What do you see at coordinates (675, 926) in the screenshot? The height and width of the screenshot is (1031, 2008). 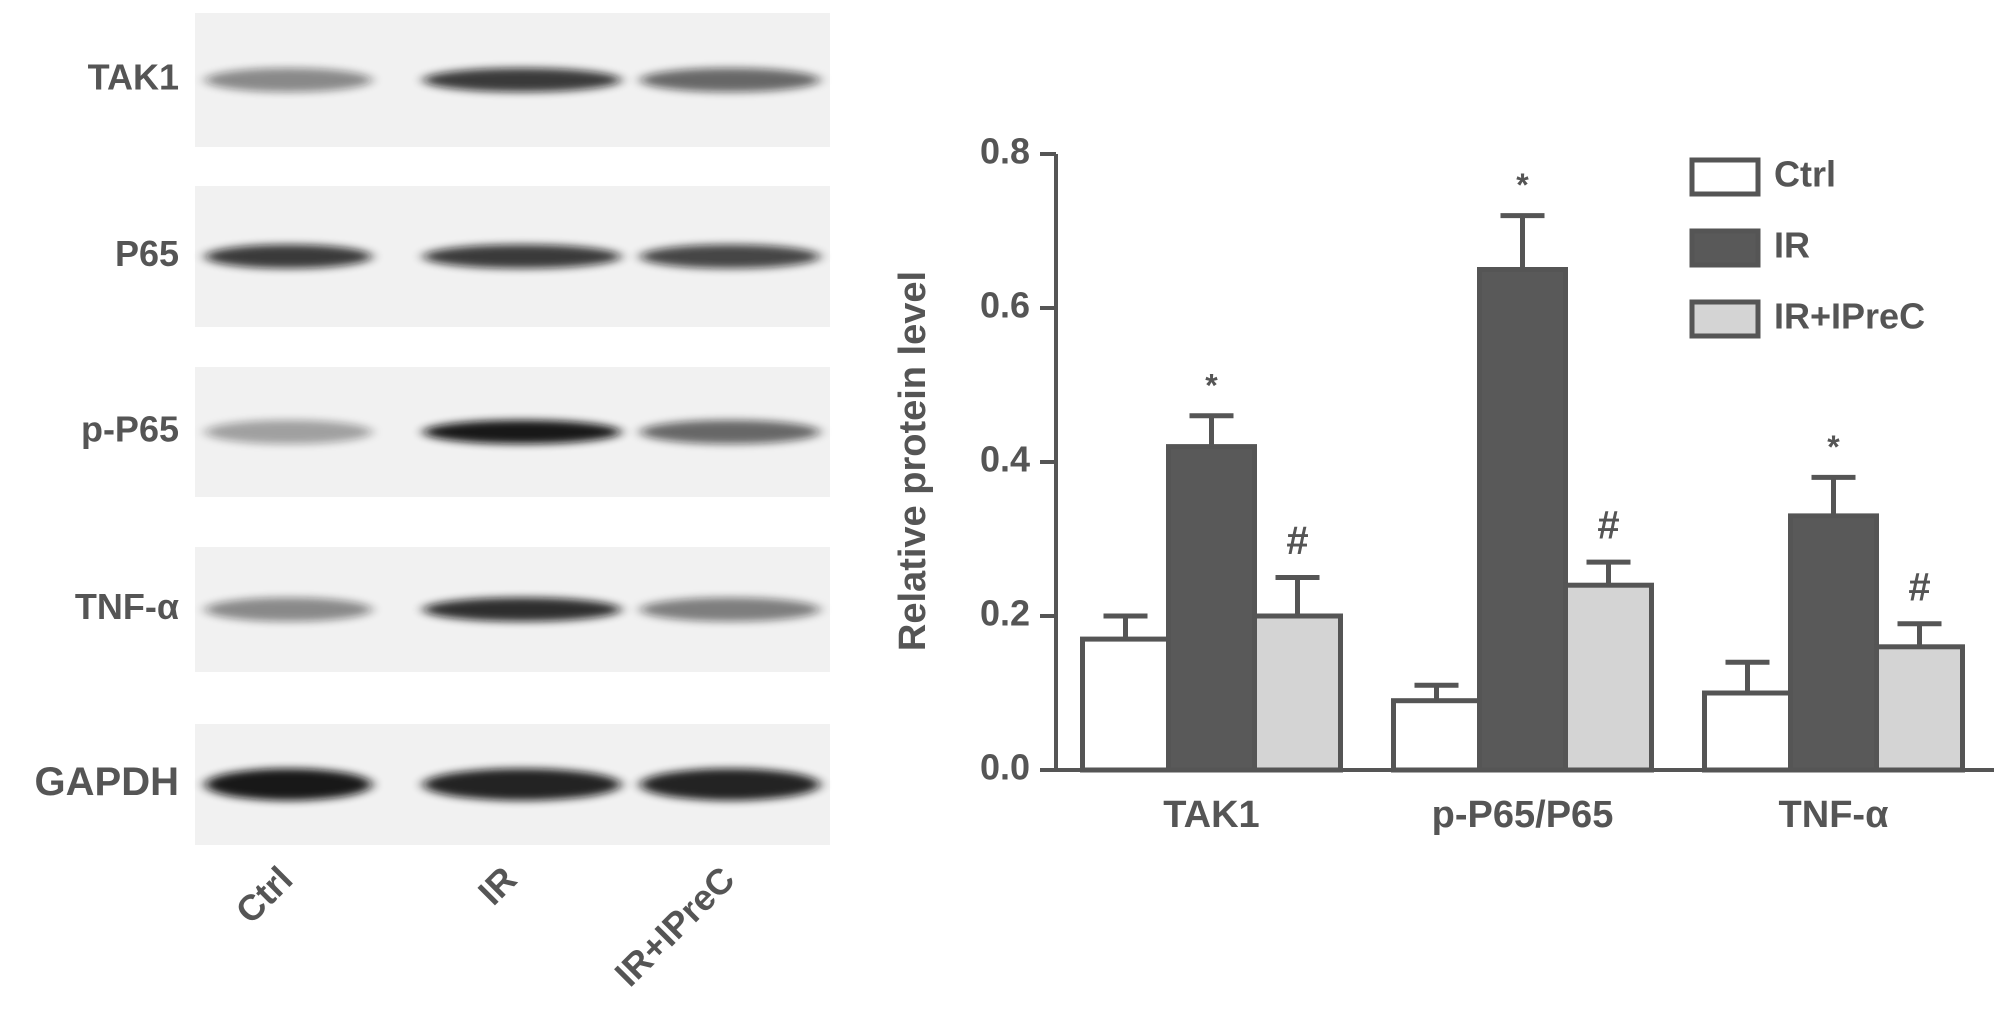 I see `blot-lane-label: IR+IPreC` at bounding box center [675, 926].